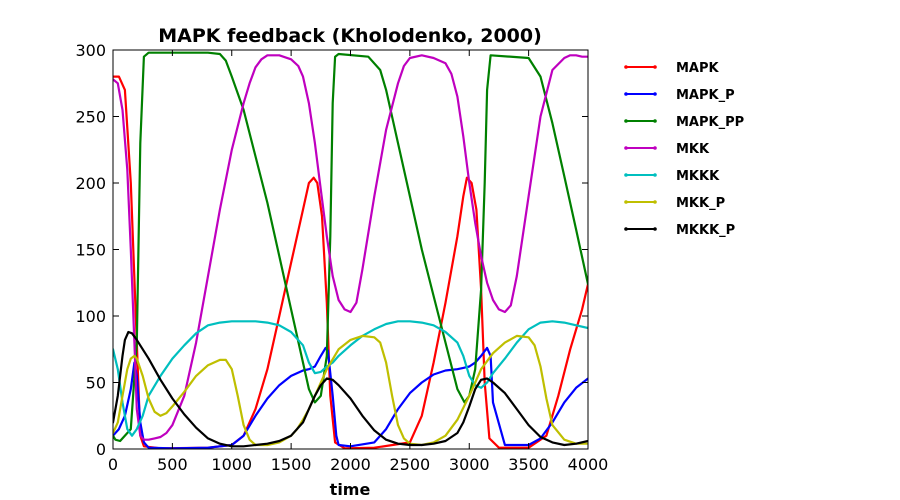  What do you see at coordinates (90, 117) in the screenshot?
I see `y-tick-label: 250` at bounding box center [90, 117].